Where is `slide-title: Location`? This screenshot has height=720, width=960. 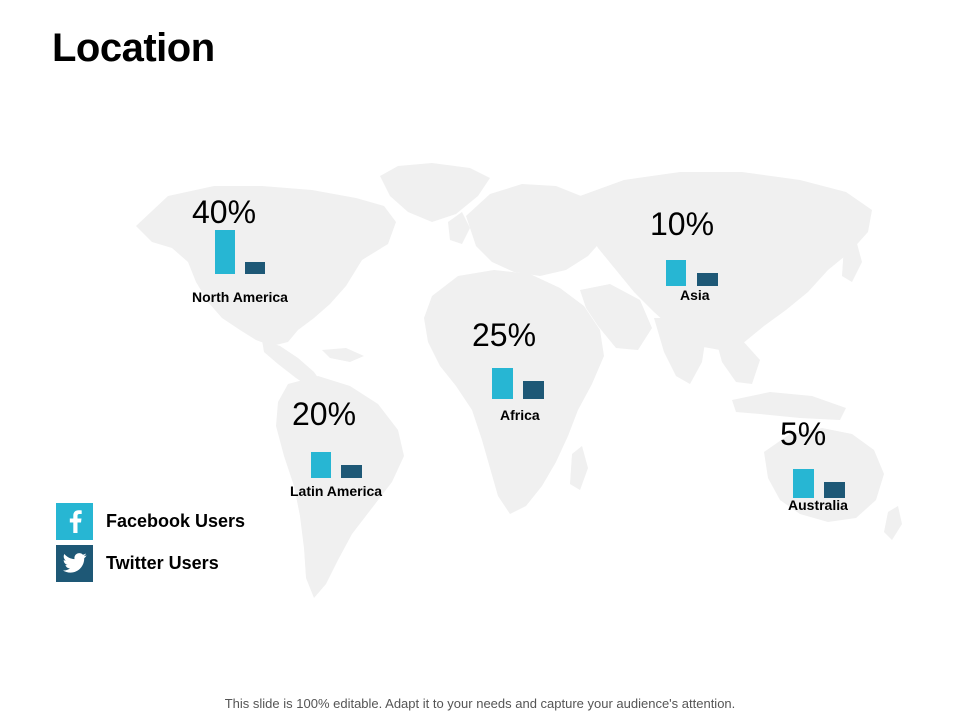 slide-title: Location is located at coordinates (133, 48).